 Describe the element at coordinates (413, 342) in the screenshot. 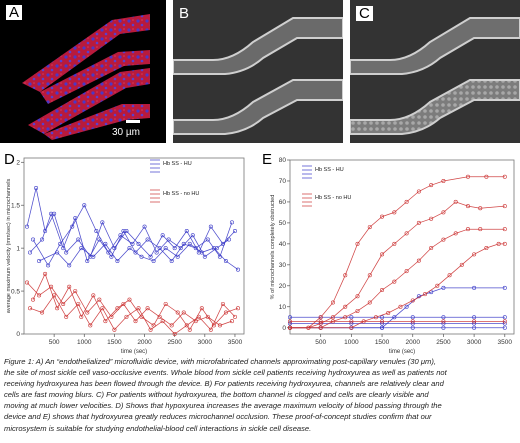

I see `x-tick-label: 2000` at that location.